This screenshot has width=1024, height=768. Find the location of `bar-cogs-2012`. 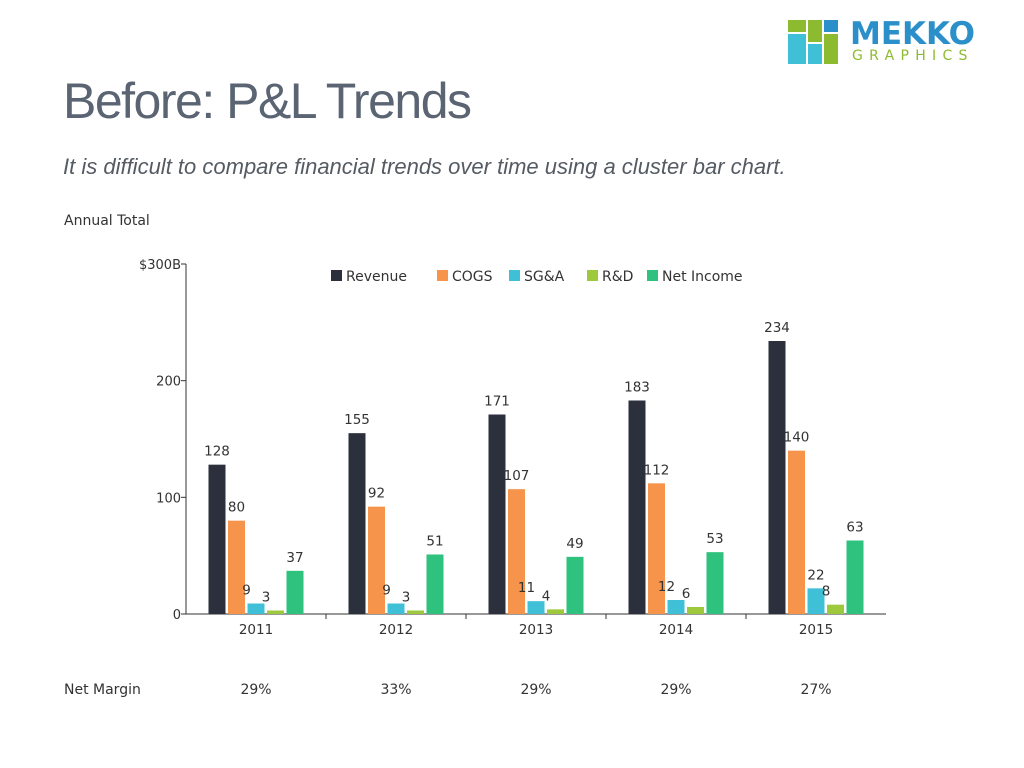

bar-cogs-2012 is located at coordinates (376, 560).